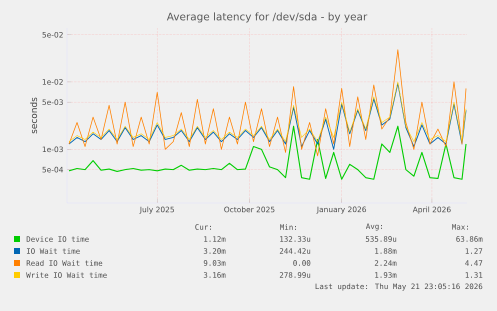 This screenshot has width=497, height=311. Describe the element at coordinates (34, 116) in the screenshot. I see `y-axis-title: seconds` at that location.